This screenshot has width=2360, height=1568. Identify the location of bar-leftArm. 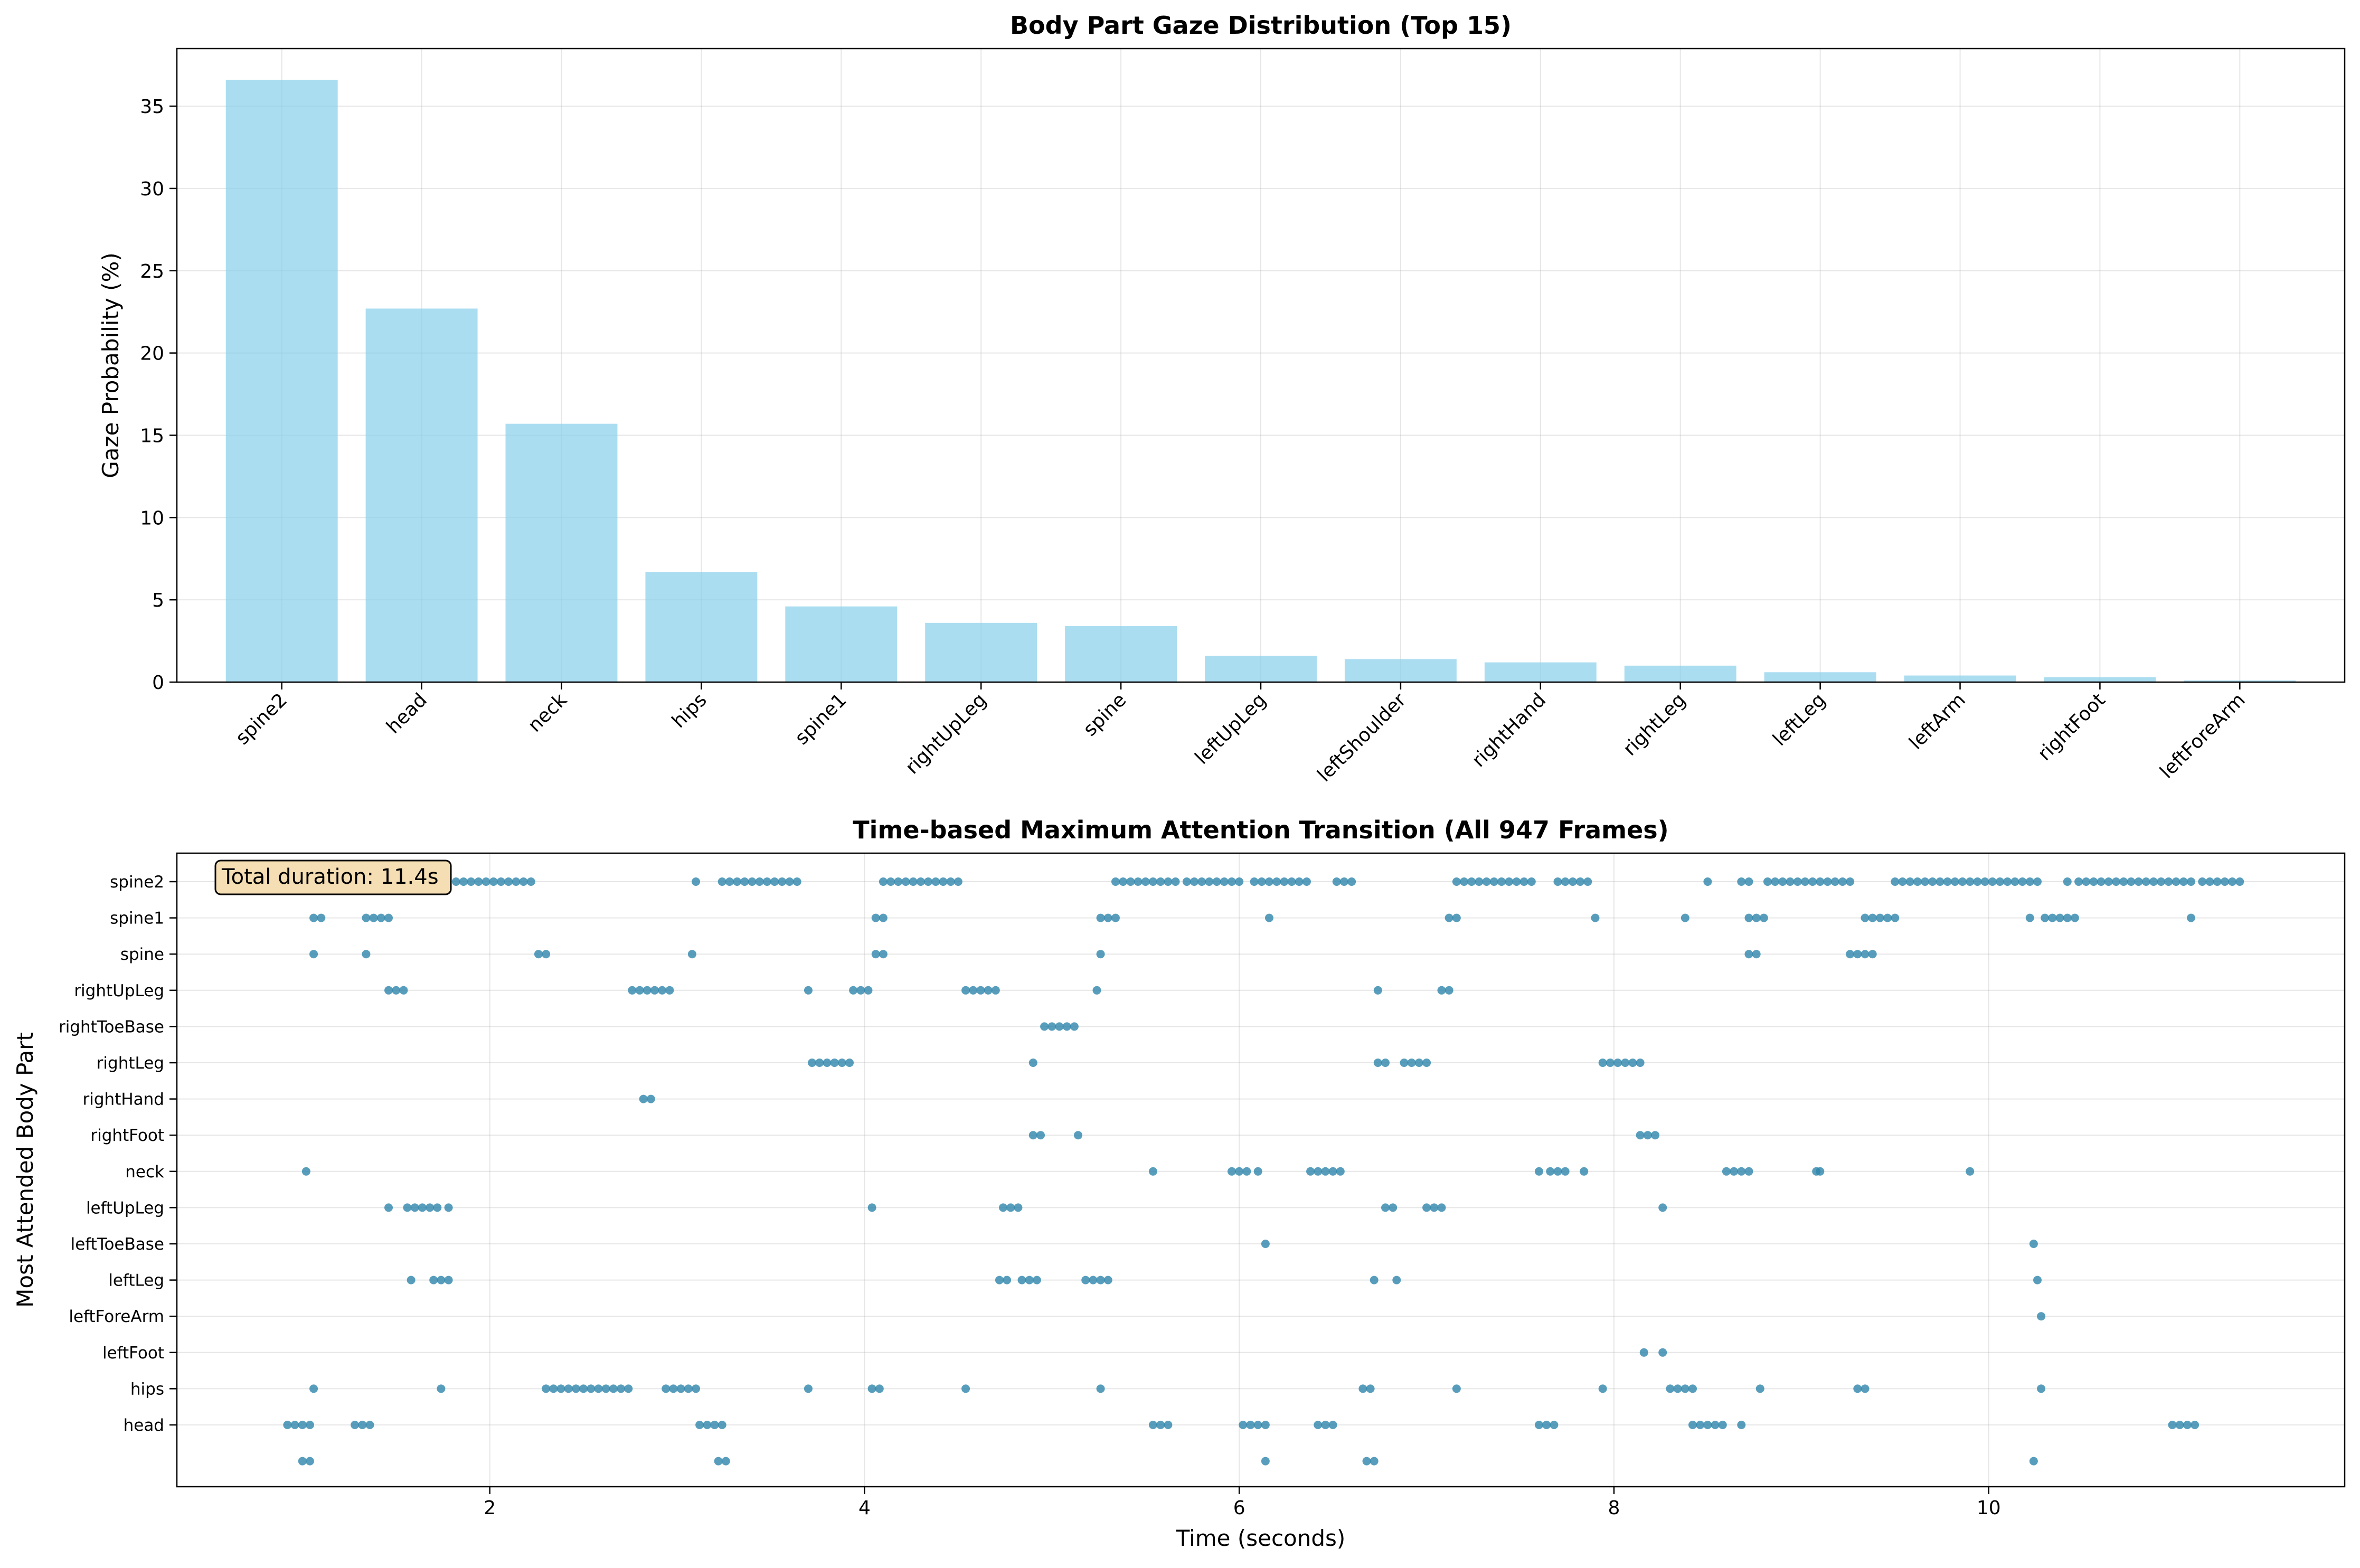
(1960, 679).